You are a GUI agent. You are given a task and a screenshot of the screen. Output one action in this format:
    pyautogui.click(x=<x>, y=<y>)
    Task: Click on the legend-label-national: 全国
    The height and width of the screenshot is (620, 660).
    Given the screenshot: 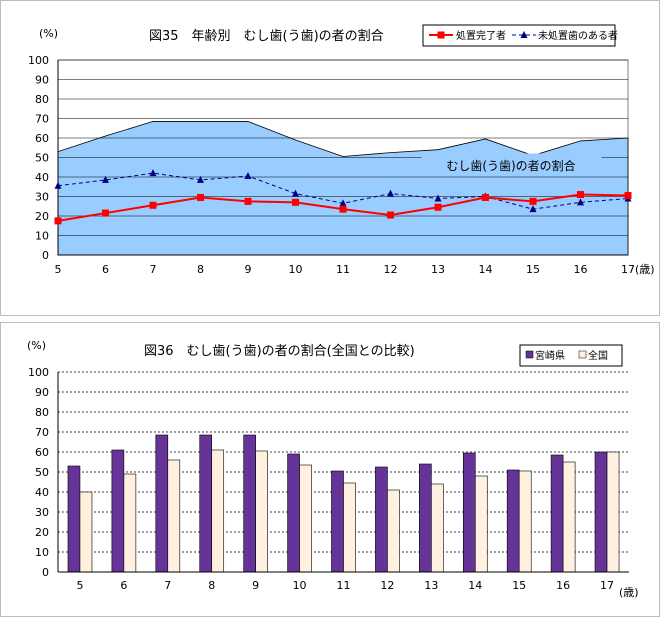 What is the action you would take?
    pyautogui.click(x=598, y=355)
    